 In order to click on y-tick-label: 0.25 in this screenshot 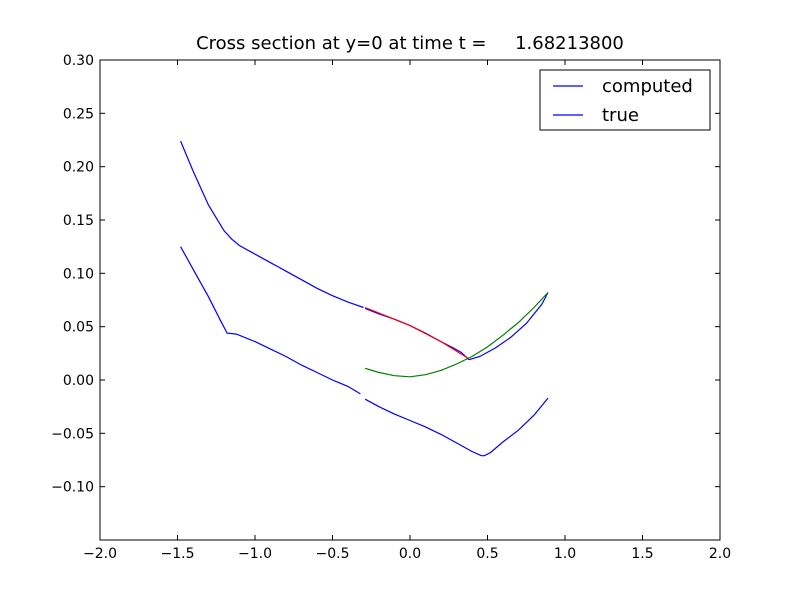, I will do `click(78, 114)`.